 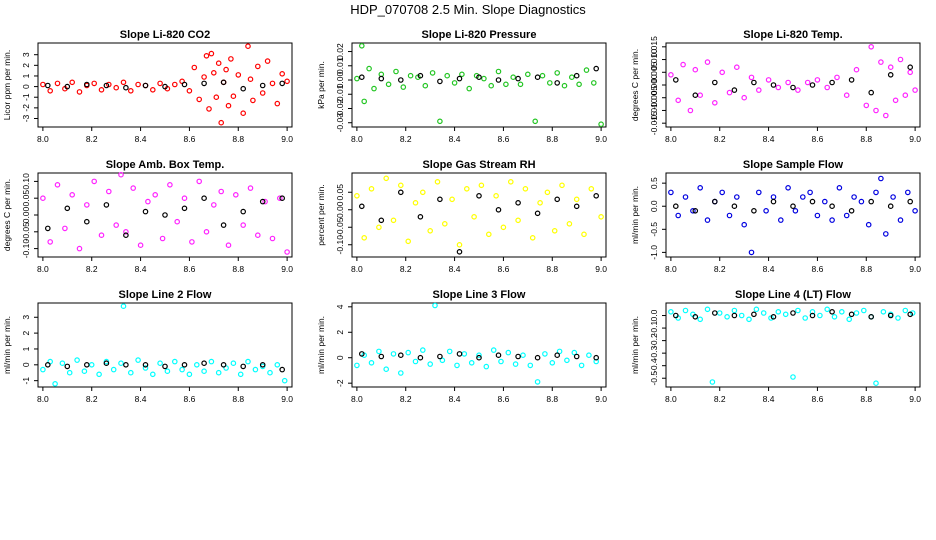 What do you see at coordinates (165, 165) in the screenshot?
I see `chart-title: Slope Amb. Box Temp.` at bounding box center [165, 165].